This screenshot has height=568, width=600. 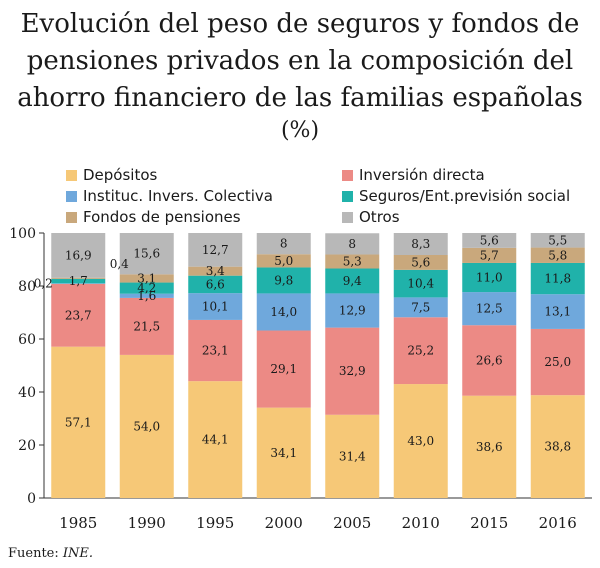 I want to click on source-note: Fuente: INE., so click(x=50, y=553).